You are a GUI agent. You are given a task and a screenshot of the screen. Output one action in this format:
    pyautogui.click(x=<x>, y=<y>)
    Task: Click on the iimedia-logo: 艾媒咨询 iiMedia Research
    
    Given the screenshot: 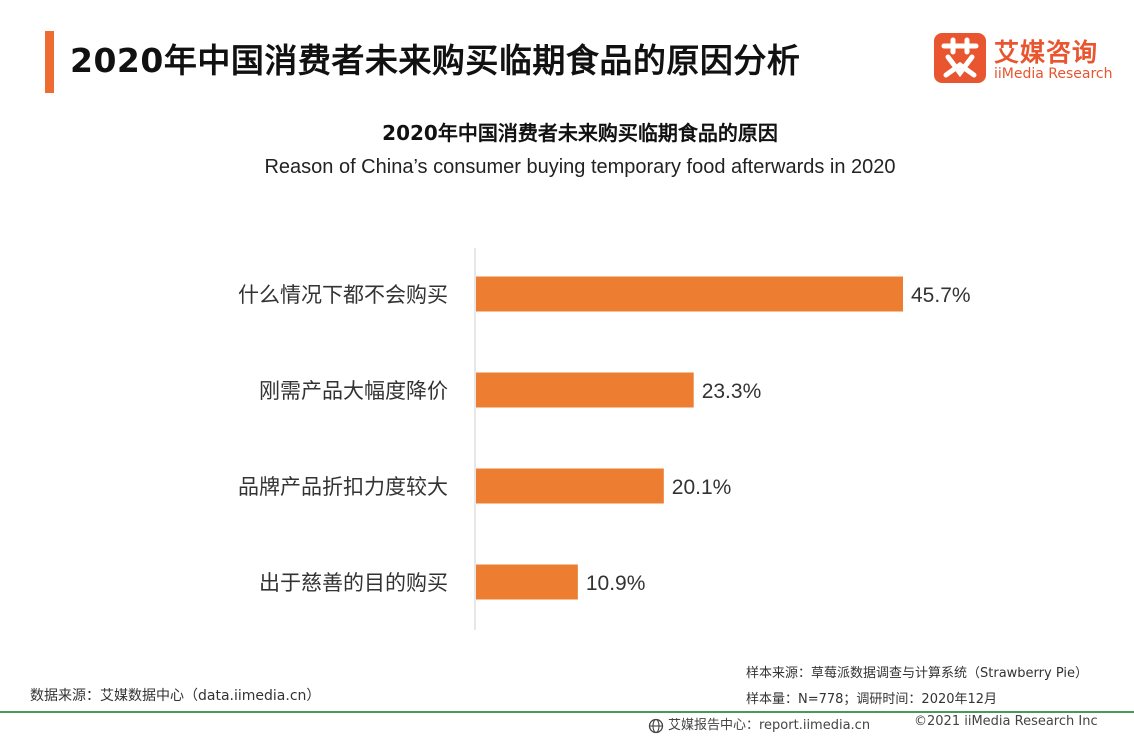 What is the action you would take?
    pyautogui.click(x=1029, y=59)
    